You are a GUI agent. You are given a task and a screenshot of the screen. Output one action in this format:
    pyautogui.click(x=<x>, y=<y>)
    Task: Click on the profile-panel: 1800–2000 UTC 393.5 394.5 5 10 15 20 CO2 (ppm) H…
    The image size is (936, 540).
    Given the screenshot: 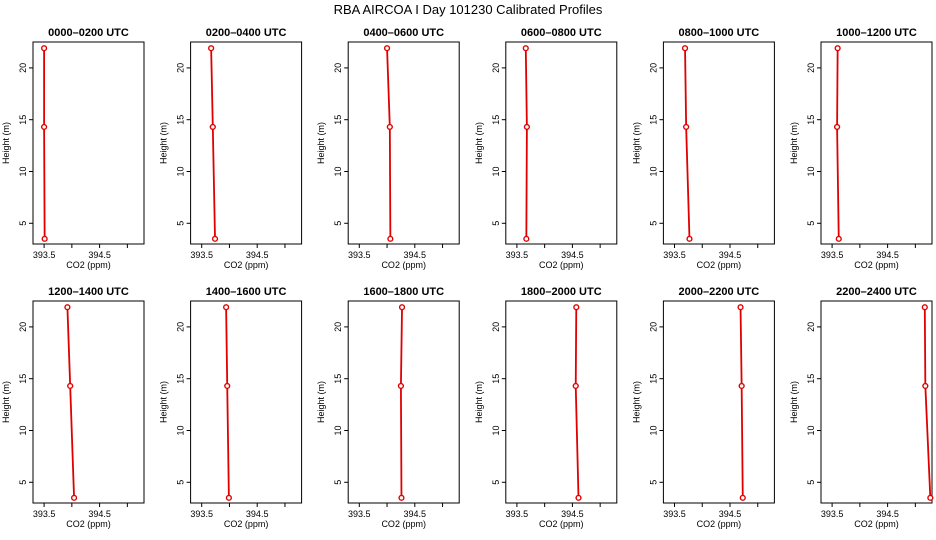 What is the action you would take?
    pyautogui.click(x=546, y=407)
    